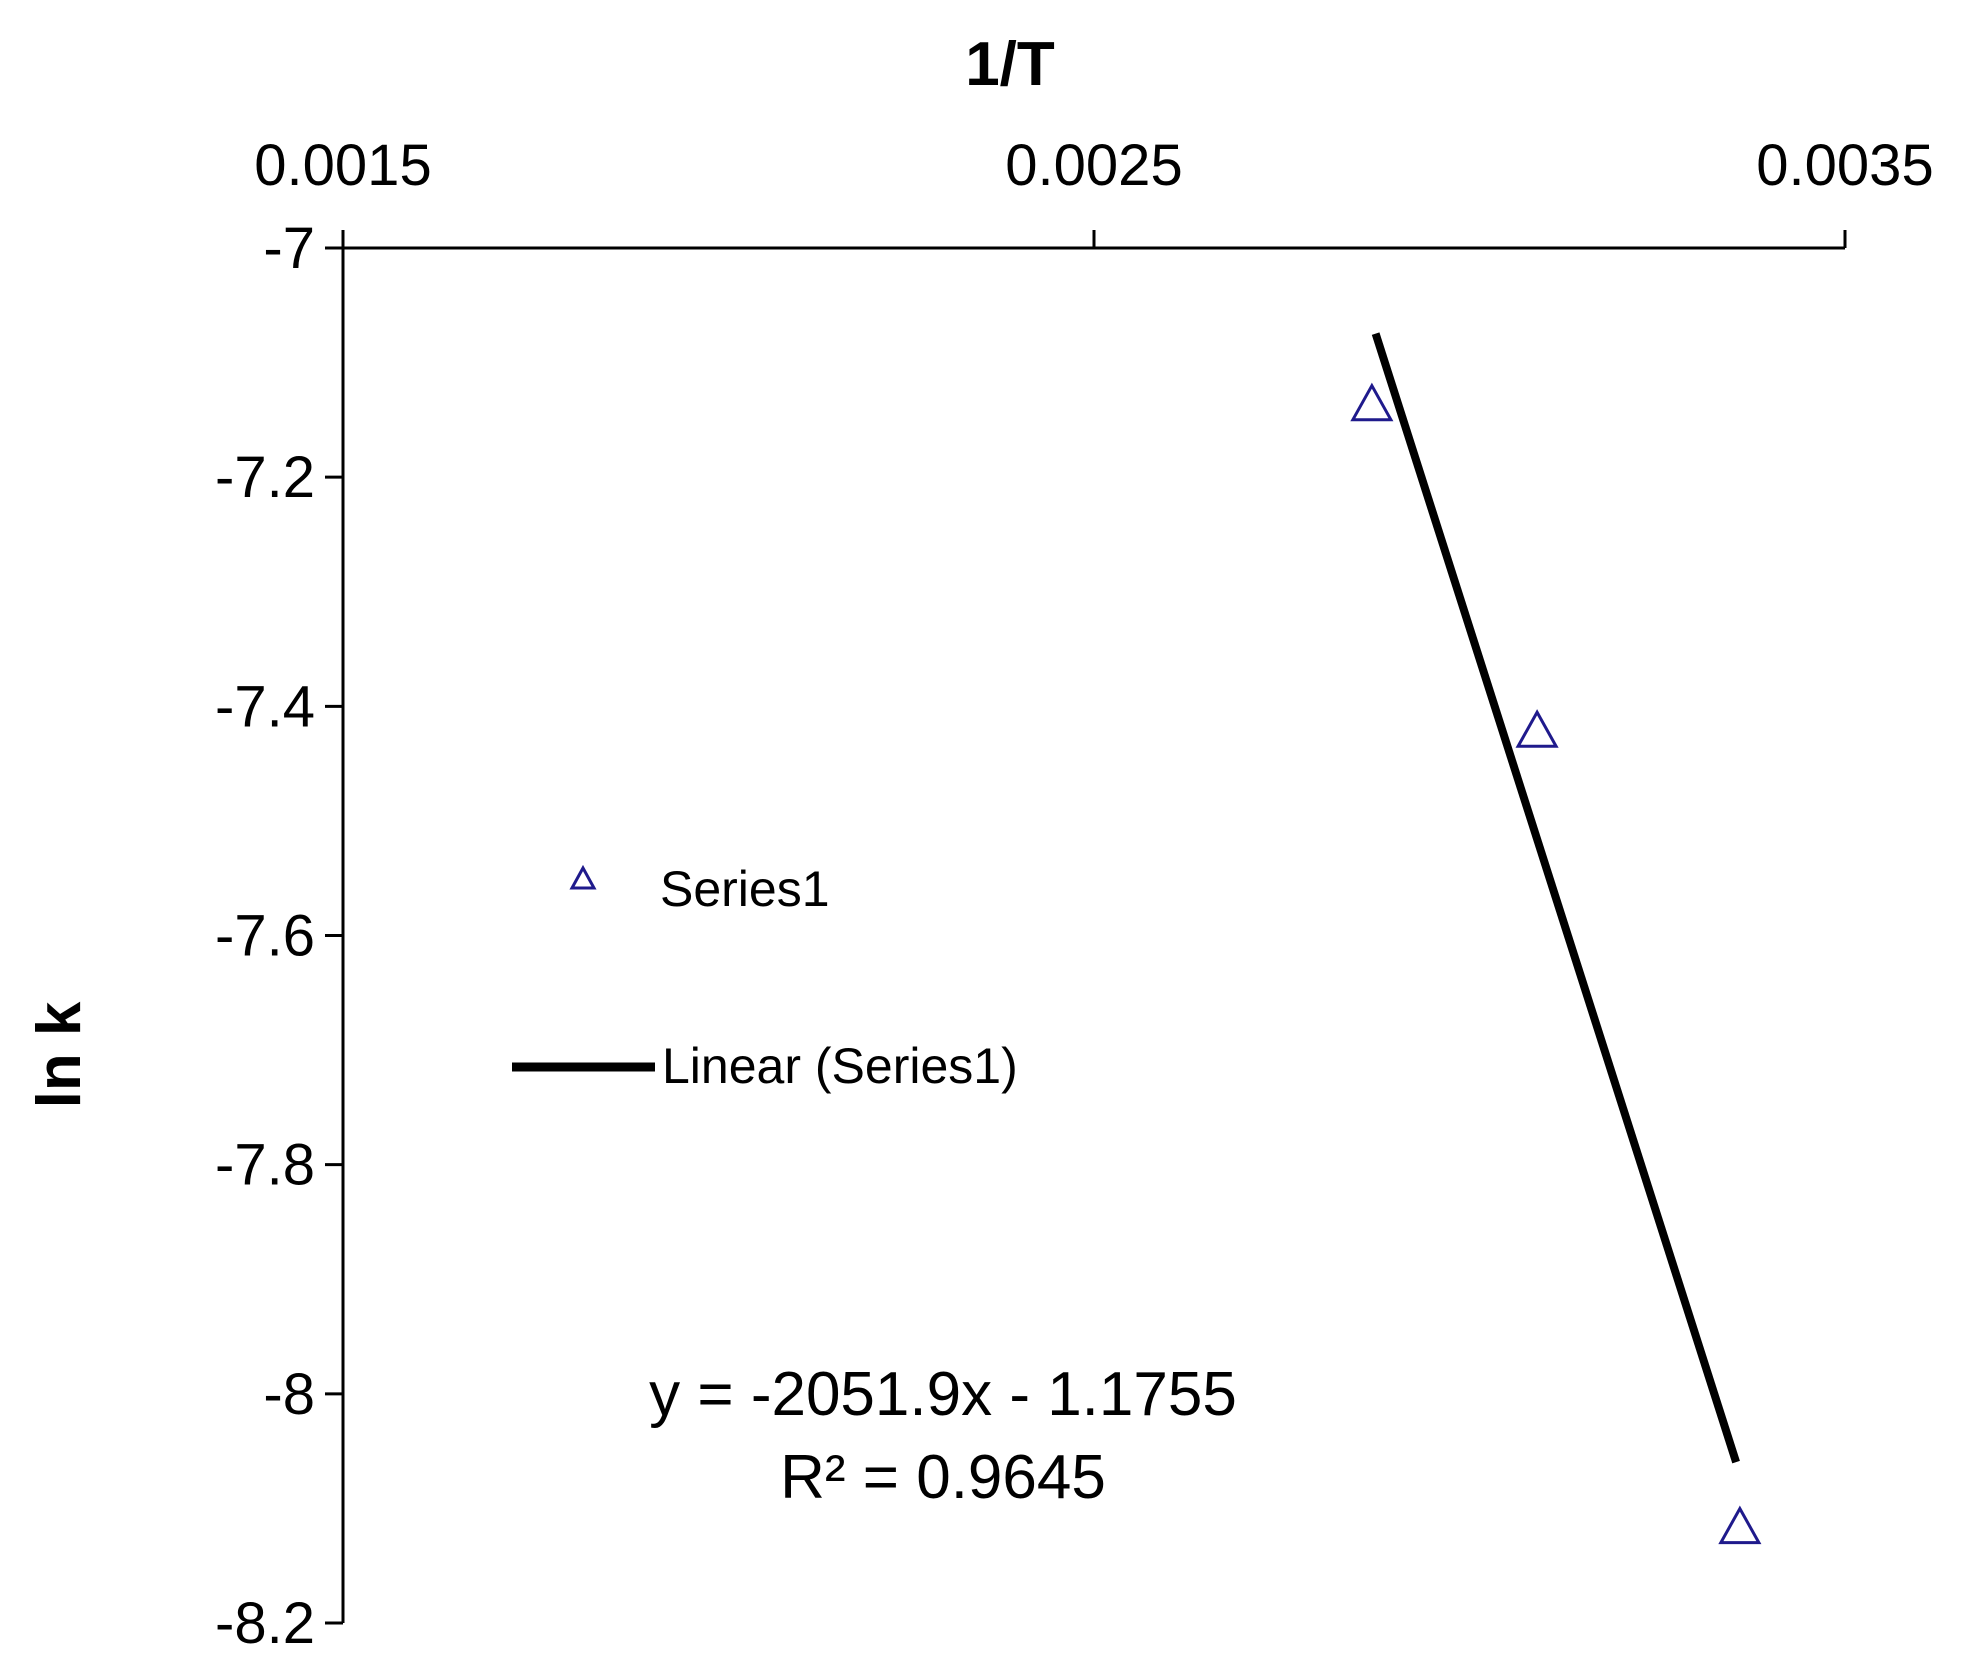 This screenshot has height=1669, width=1971. What do you see at coordinates (943, 1394) in the screenshot?
I see `trendline-equation: y = -2051.9x - 1.1755` at bounding box center [943, 1394].